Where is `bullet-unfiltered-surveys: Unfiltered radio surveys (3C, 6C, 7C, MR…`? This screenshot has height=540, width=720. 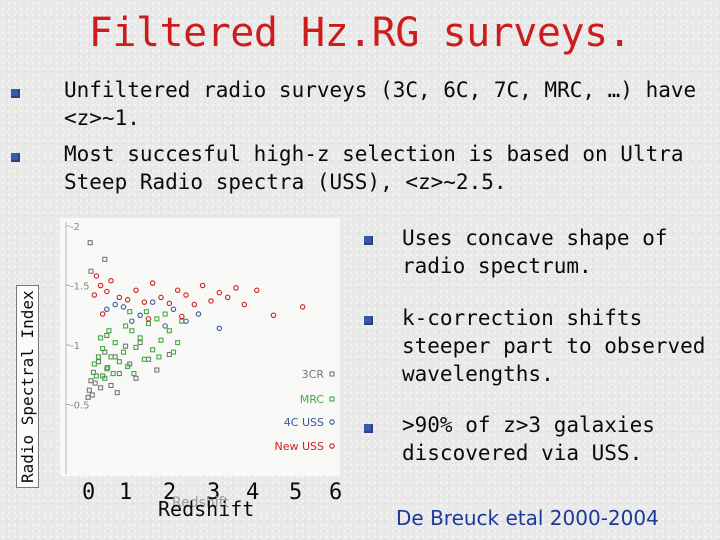 bullet-unfiltered-surveys: Unfiltered radio surveys (3C, 6C, 7C, MR… is located at coordinates (380, 104).